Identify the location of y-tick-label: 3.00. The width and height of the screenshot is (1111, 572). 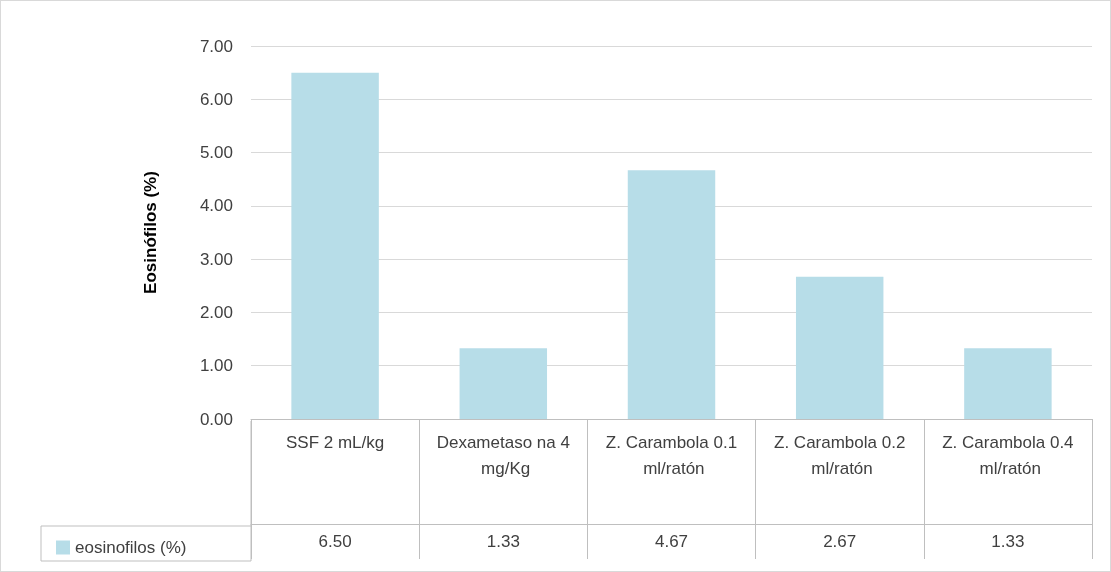
(216, 259).